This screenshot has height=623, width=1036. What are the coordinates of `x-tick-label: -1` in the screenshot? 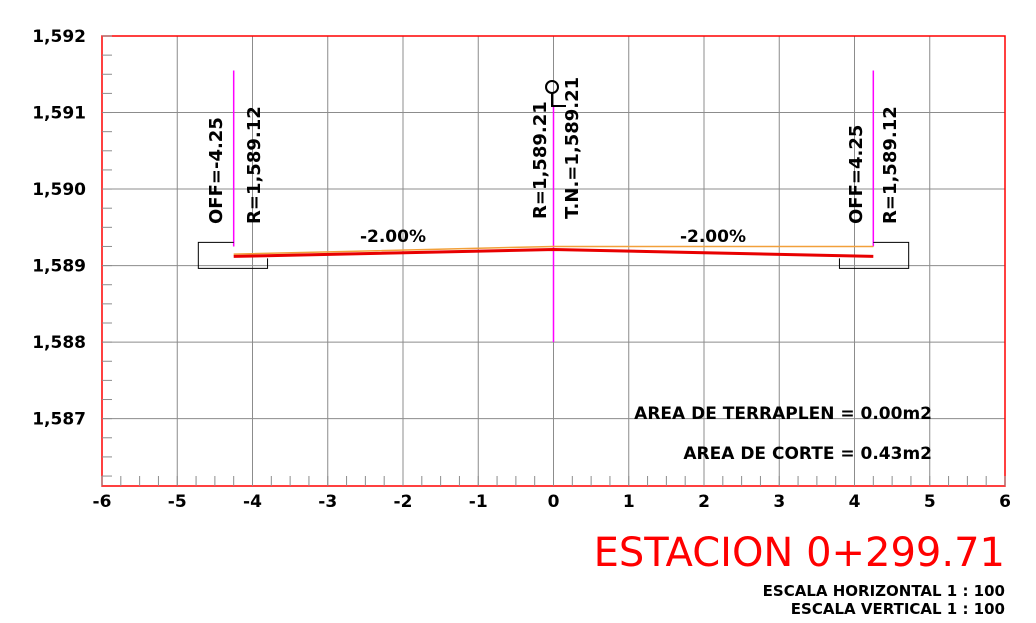 It's located at (478, 502).